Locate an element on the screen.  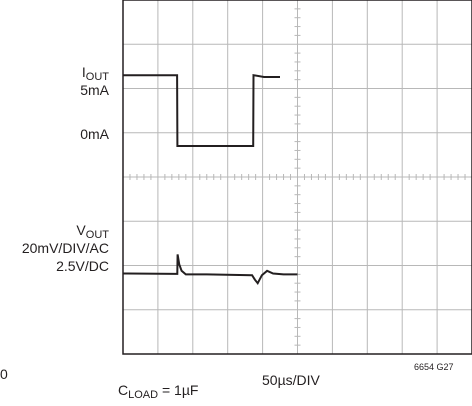
x-axis-label: 50µs/DIV is located at coordinates (291, 380).